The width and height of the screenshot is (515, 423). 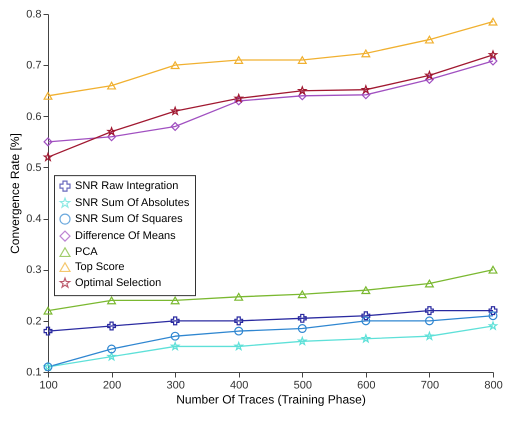 I want to click on x-tick-label: 600, so click(x=366, y=386).